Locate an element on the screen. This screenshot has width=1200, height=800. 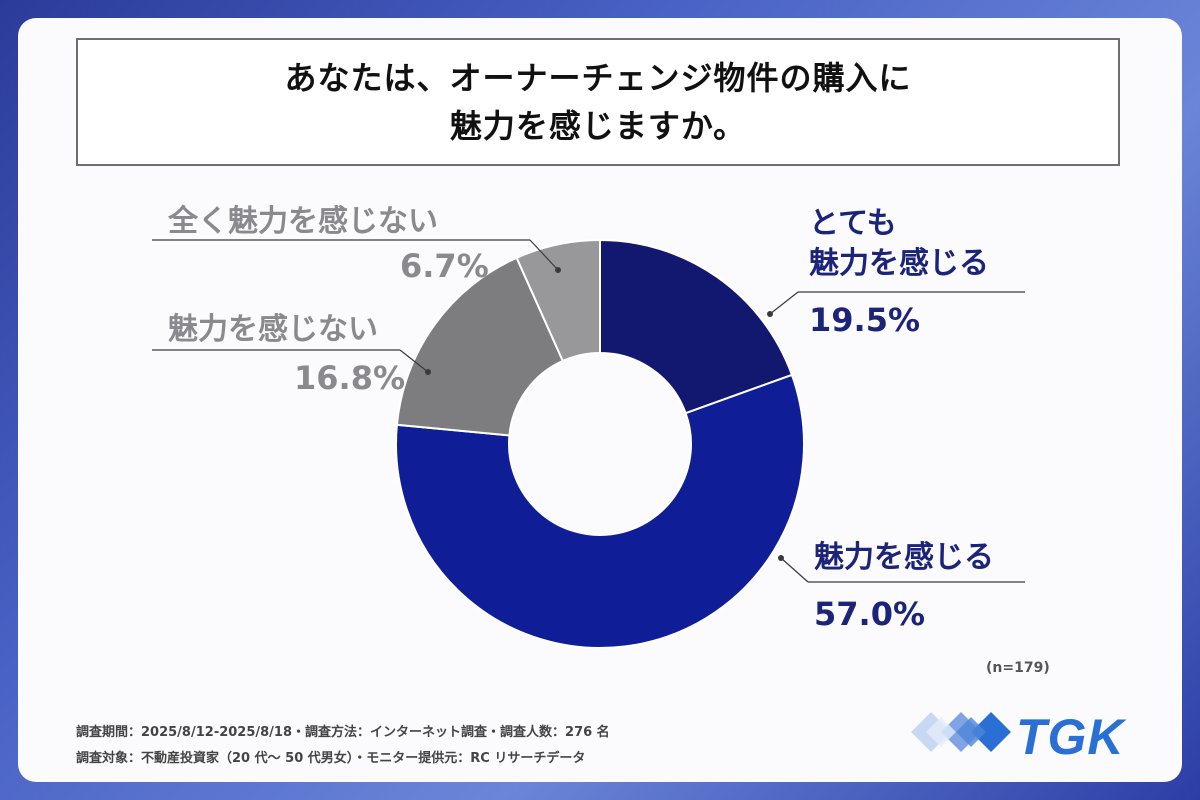
label-no-category: 魅力を感じない is located at coordinates (273, 329).